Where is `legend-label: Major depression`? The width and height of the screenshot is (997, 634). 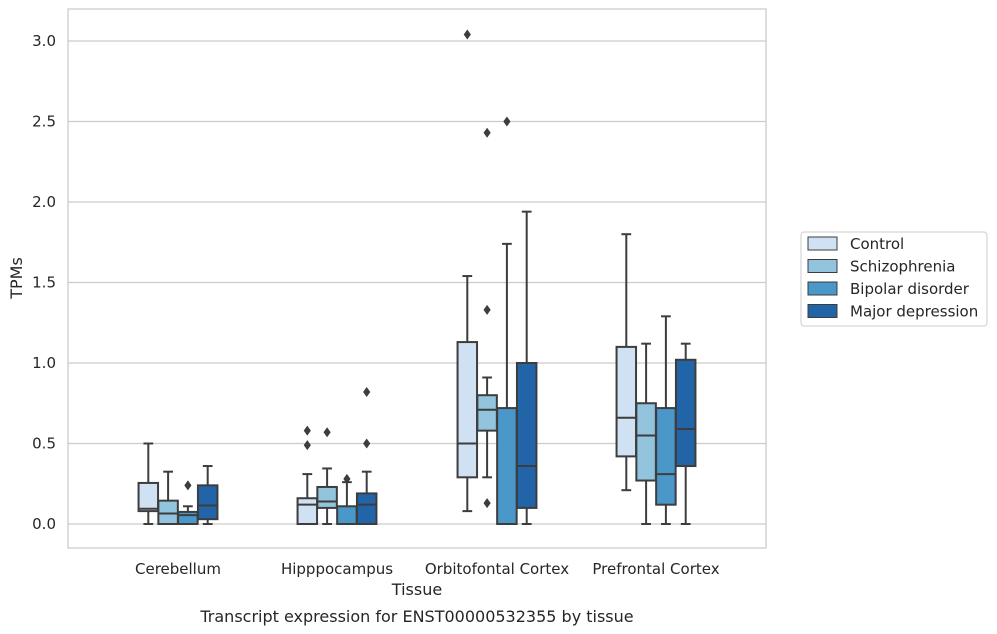
legend-label: Major depression is located at coordinates (914, 312).